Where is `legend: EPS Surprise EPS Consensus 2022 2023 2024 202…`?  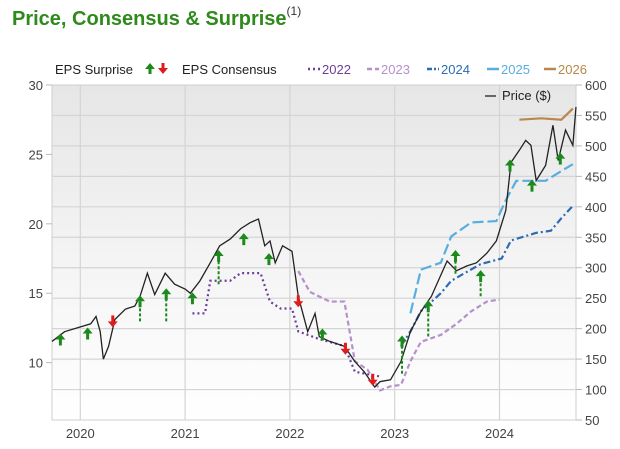 legend: EPS Surprise EPS Consensus 2022 2023 2024 202… is located at coordinates (321, 82).